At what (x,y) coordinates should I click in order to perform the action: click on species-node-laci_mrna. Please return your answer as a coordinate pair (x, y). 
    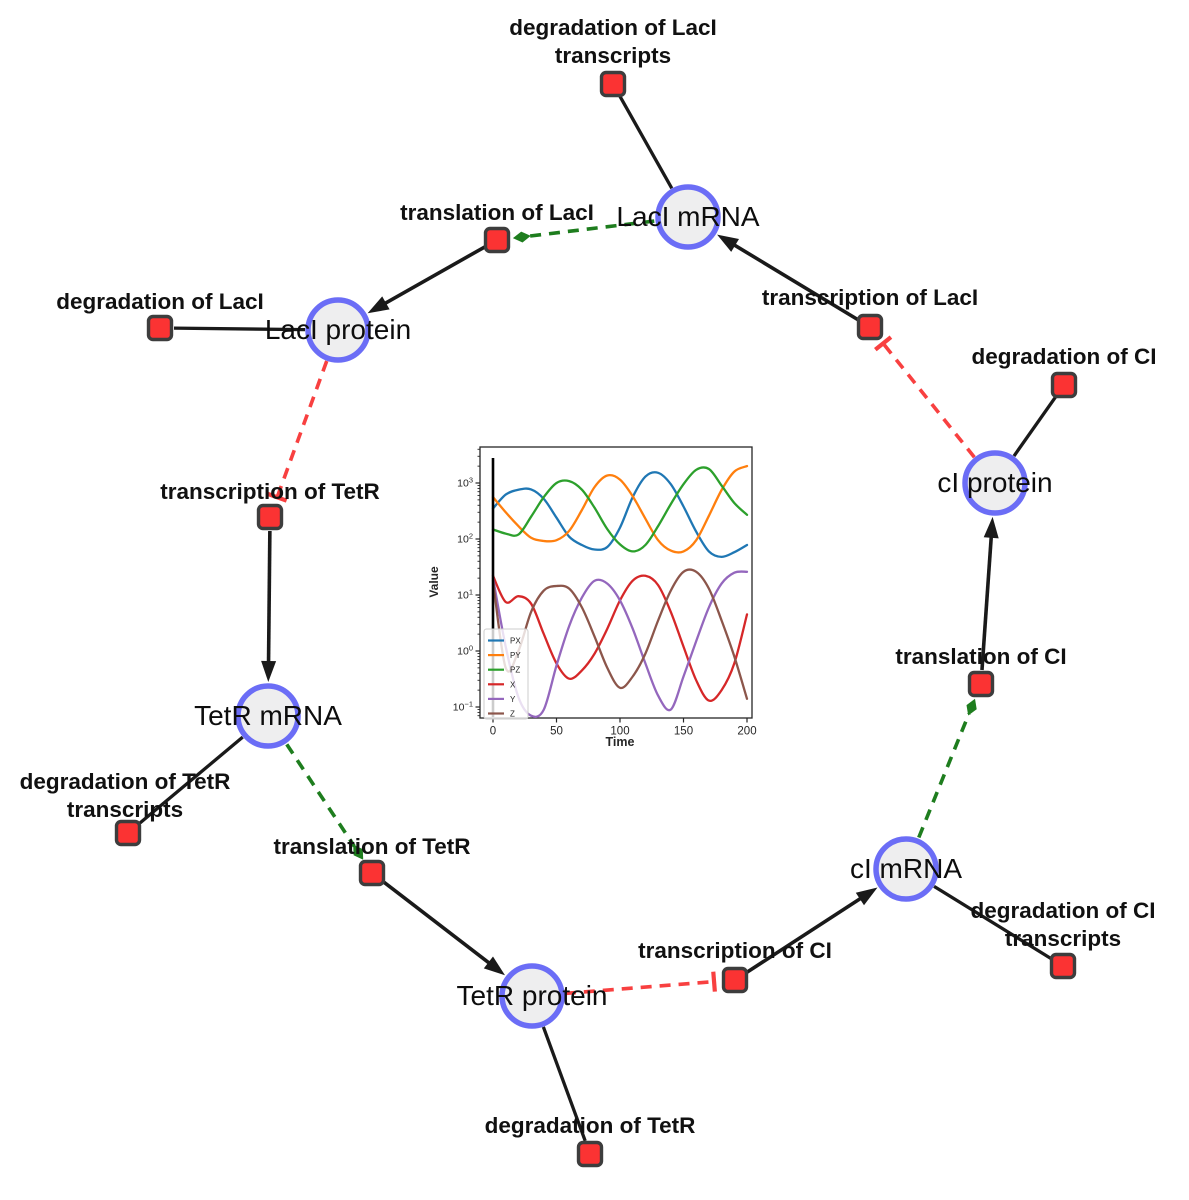
    Looking at the image, I should click on (688, 217).